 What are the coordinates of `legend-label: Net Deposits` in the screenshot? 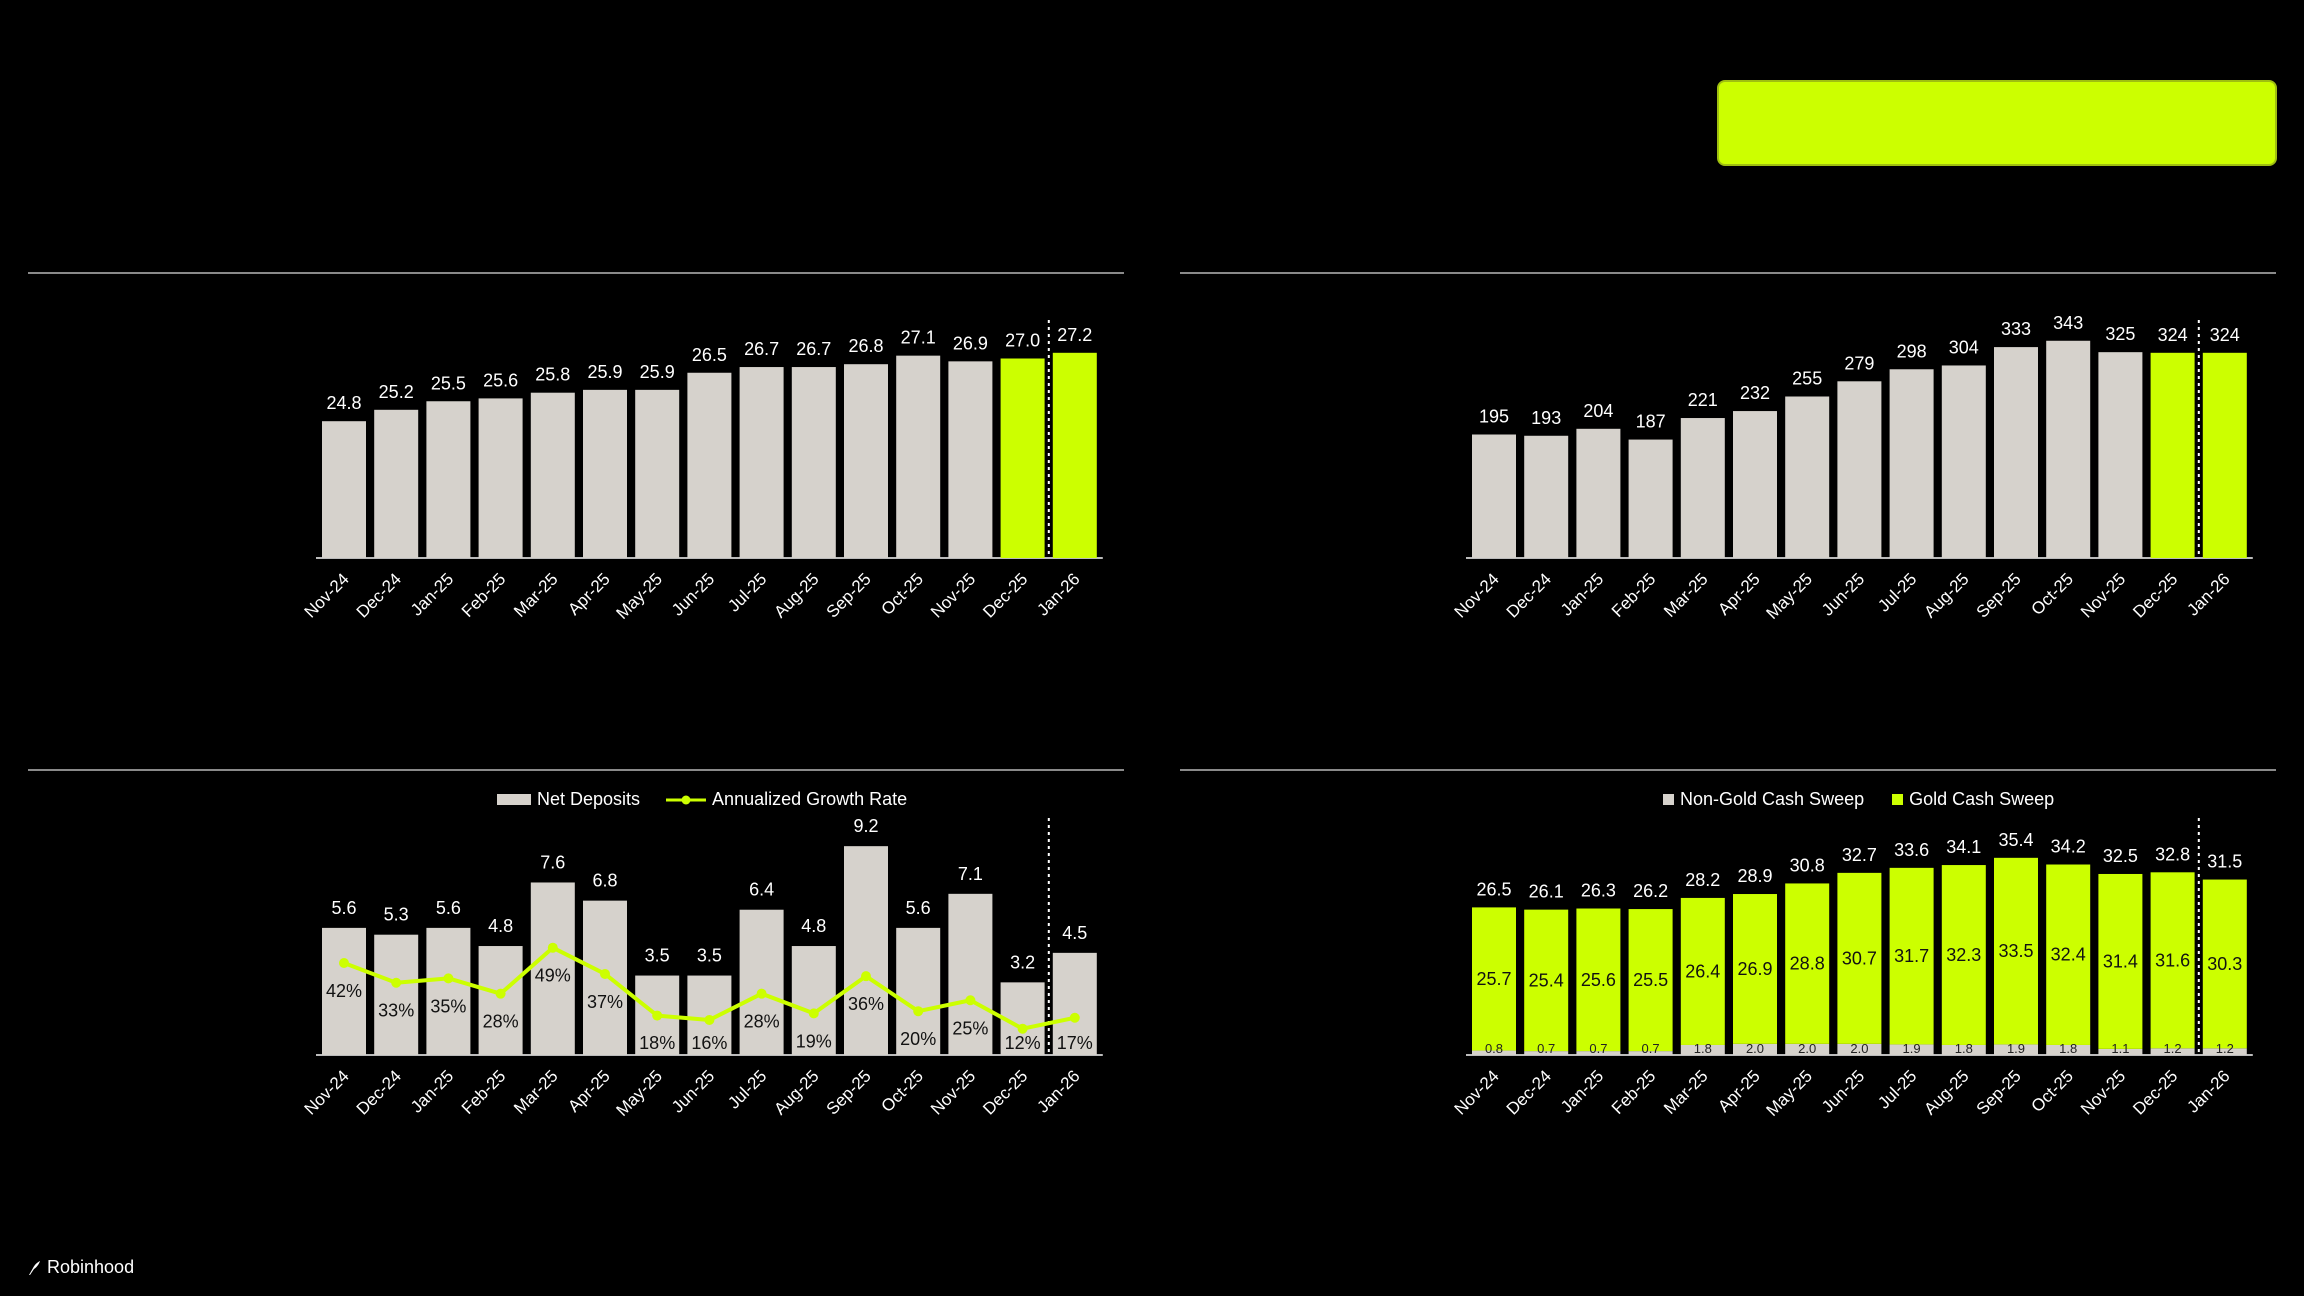 It's located at (589, 799).